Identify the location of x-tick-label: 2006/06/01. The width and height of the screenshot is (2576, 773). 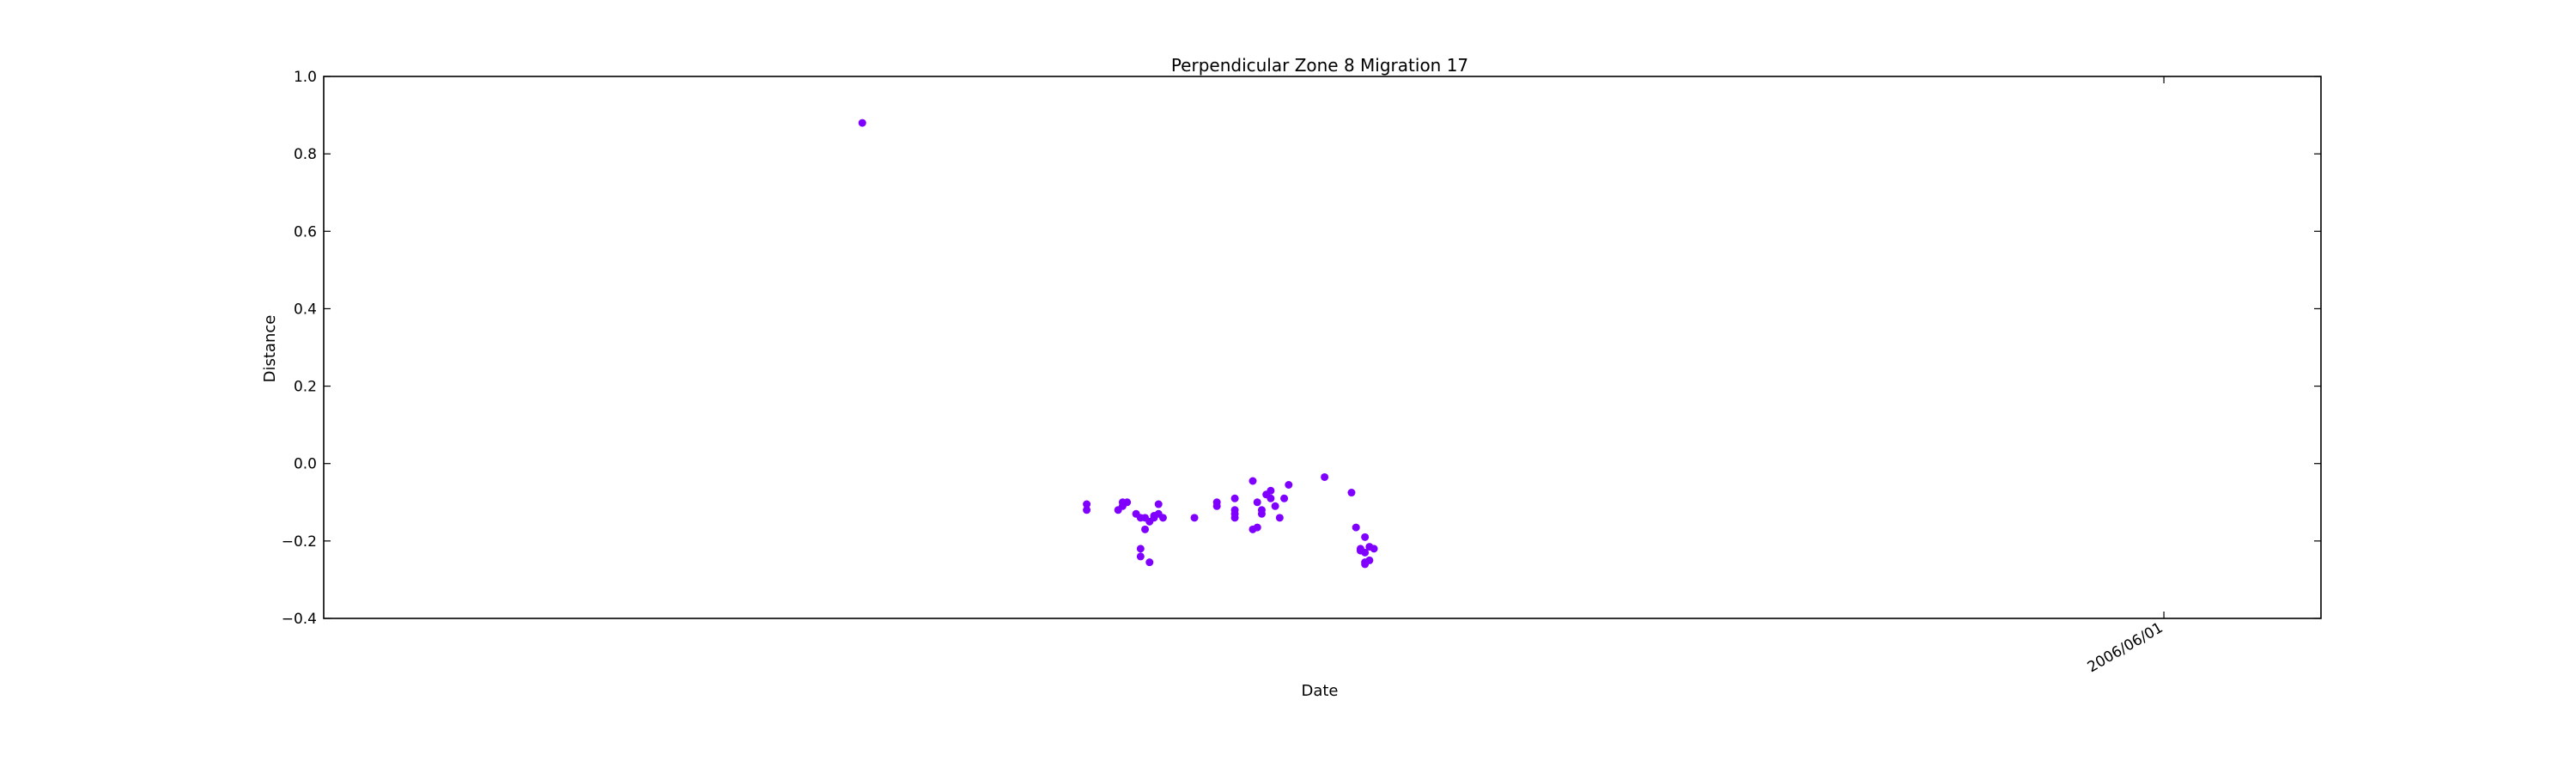
(2126, 647).